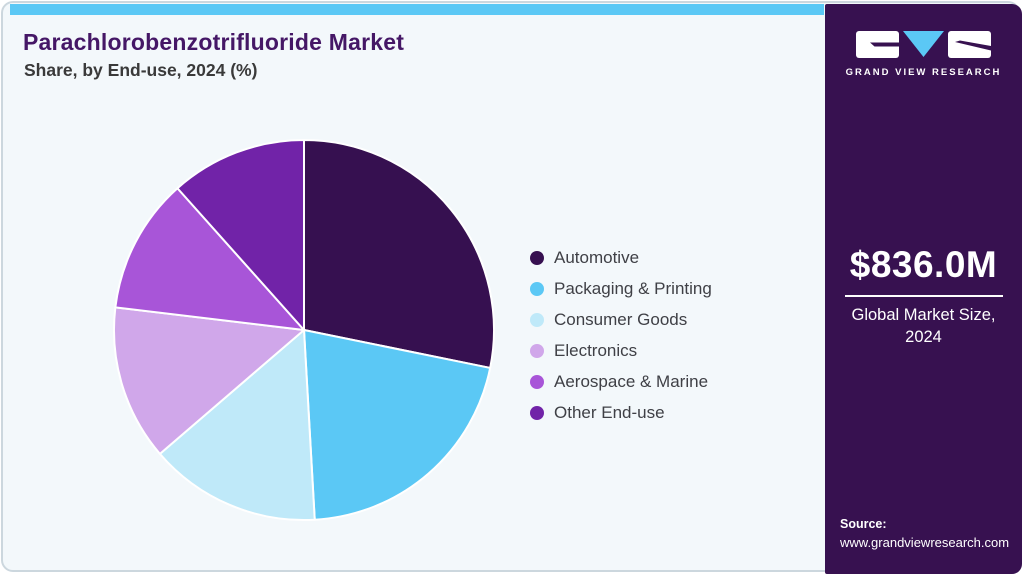  Describe the element at coordinates (417, 9) in the screenshot. I see `top-accent-bar` at that location.